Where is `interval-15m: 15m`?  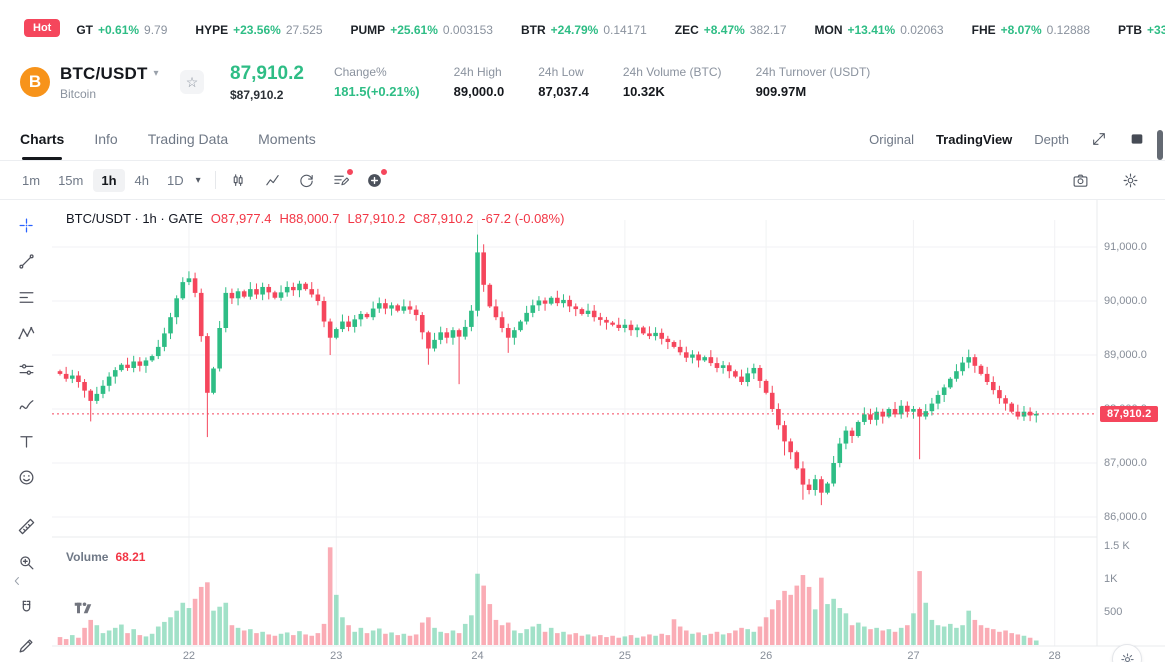 interval-15m: 15m is located at coordinates (71, 180).